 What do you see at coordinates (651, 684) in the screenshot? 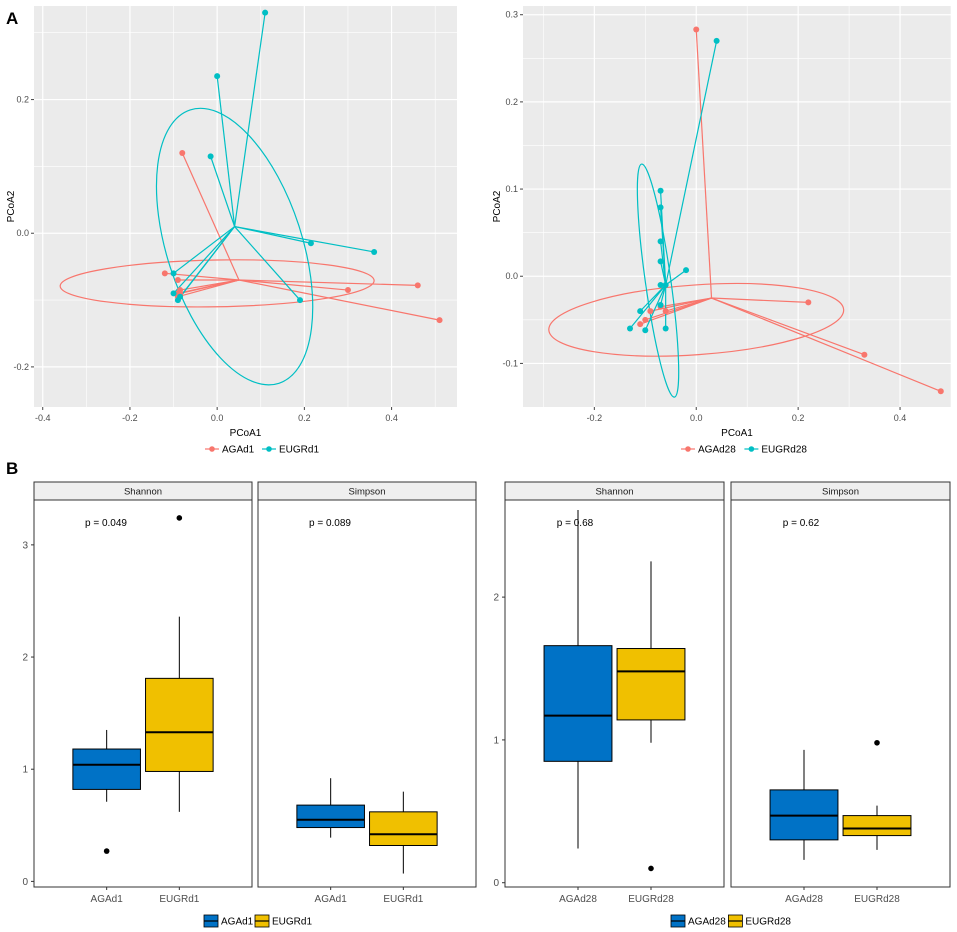
I see `box-EUGRd28` at bounding box center [651, 684].